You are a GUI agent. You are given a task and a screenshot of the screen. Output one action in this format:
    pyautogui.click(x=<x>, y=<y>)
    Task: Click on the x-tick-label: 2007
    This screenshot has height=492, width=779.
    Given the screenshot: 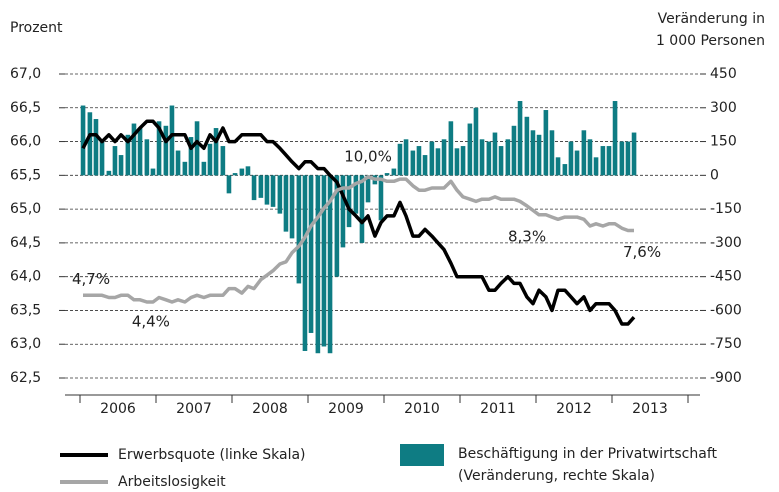 What is the action you would take?
    pyautogui.click(x=194, y=409)
    